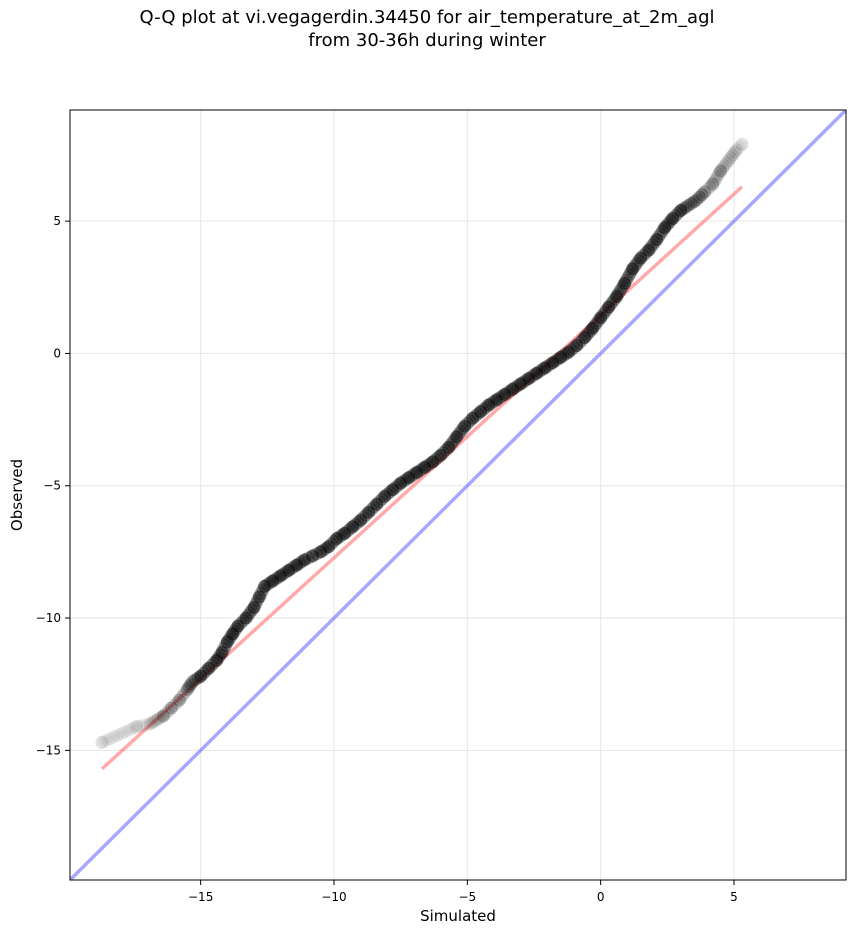  What do you see at coordinates (467, 897) in the screenshot?
I see `x-tick-label: −5` at bounding box center [467, 897].